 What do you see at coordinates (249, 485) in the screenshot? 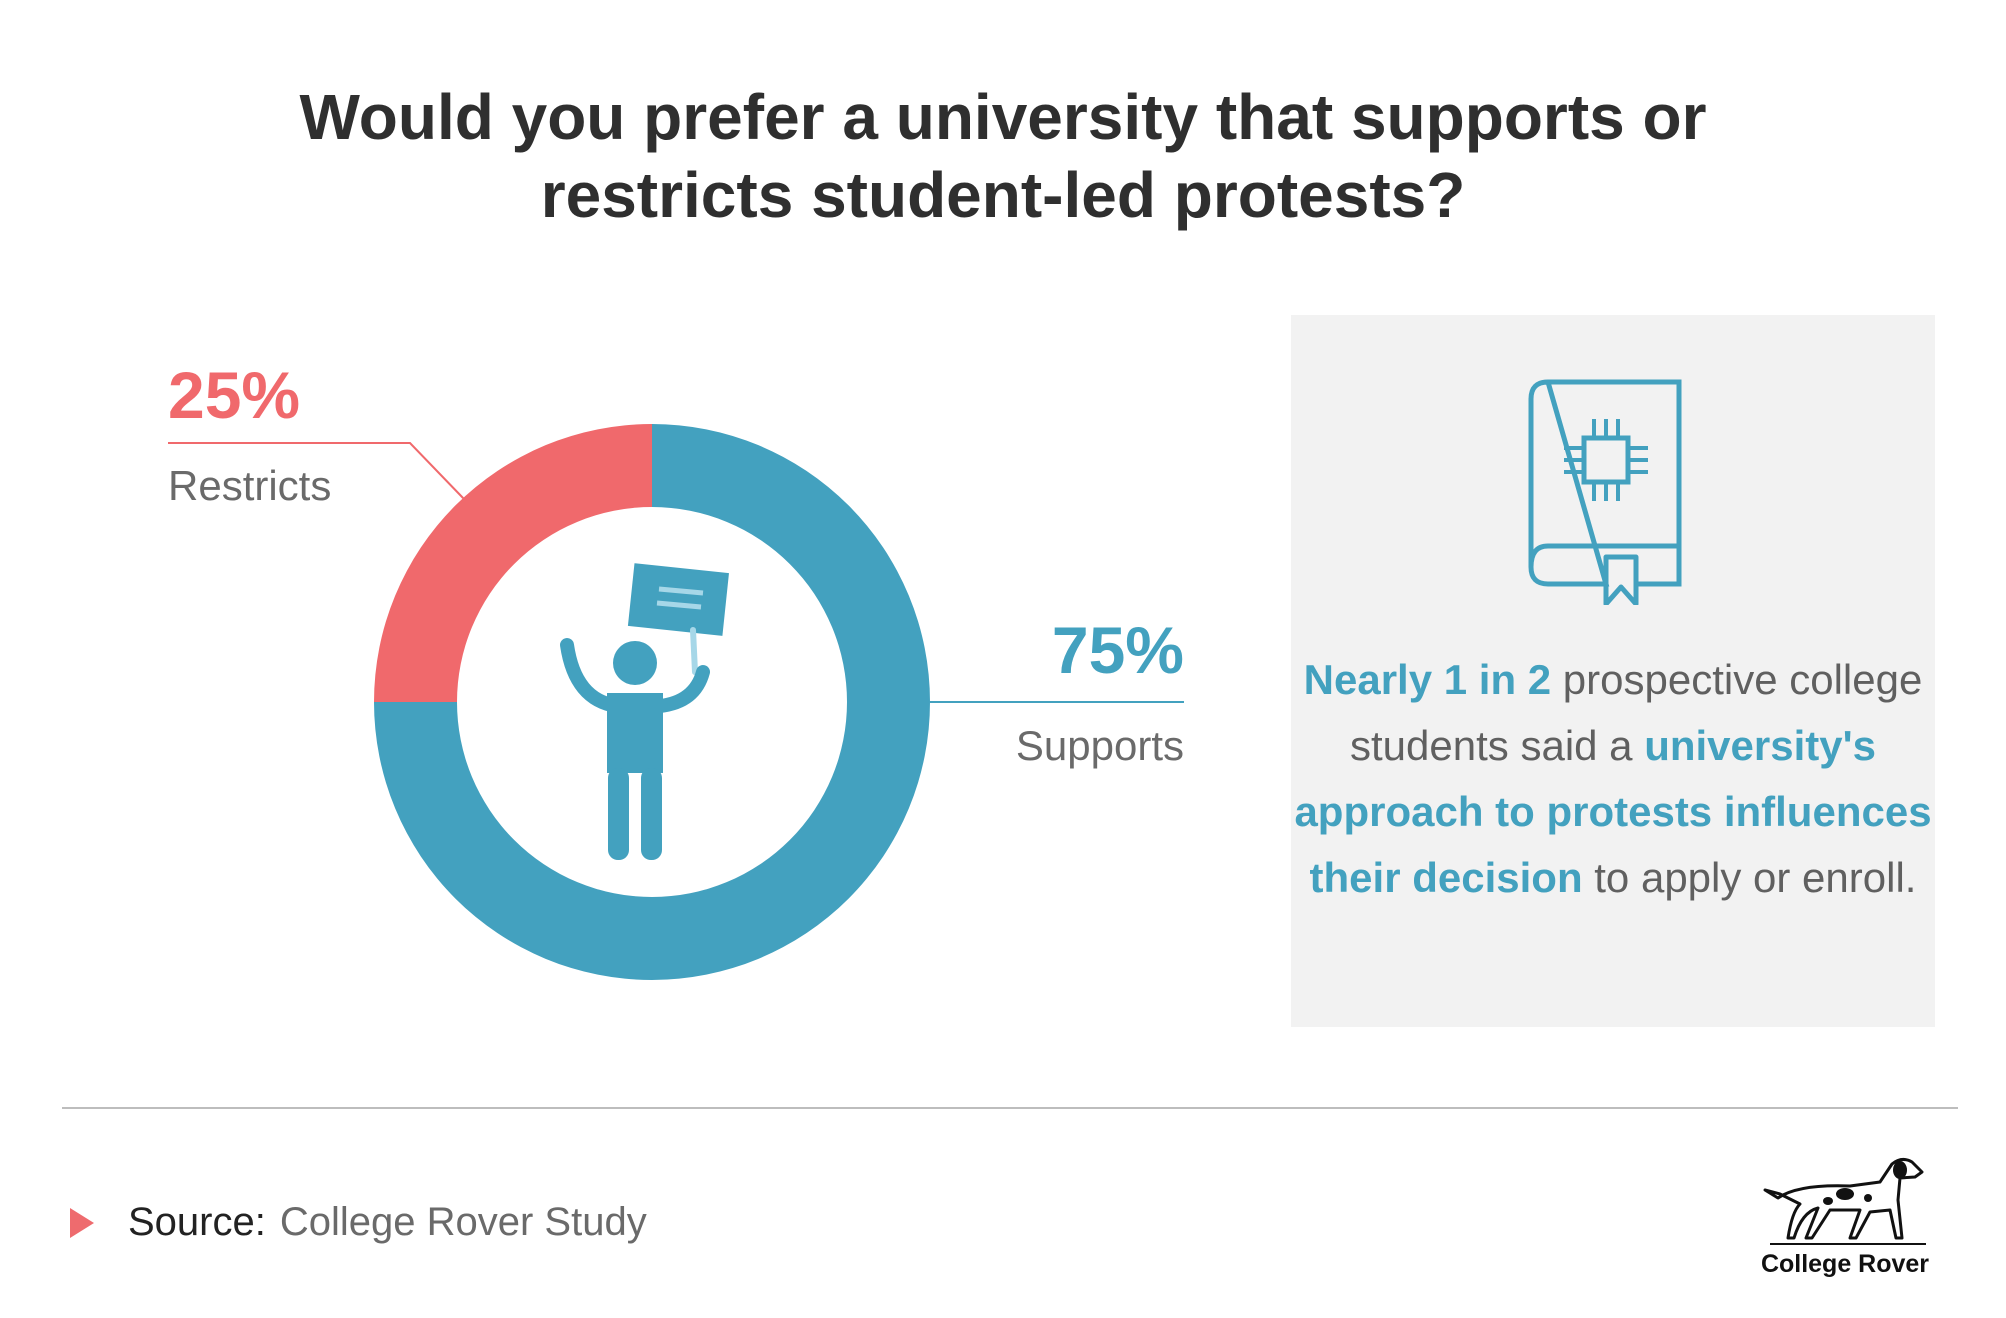
I see `category-label-restricts: Restricts` at bounding box center [249, 485].